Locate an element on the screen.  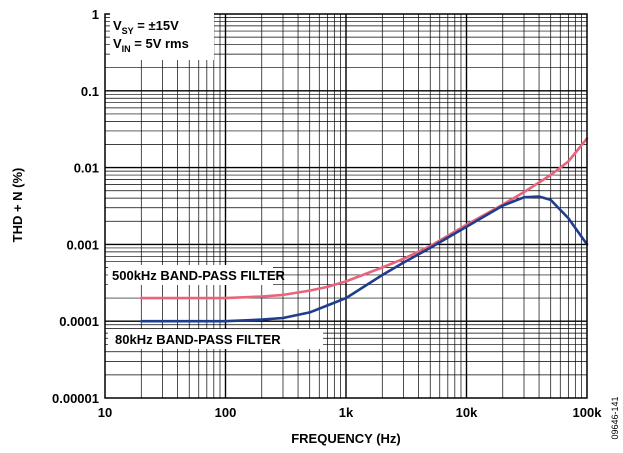
series-label-500k: 500kHz BAND-PASS FILTER is located at coordinates (196, 275).